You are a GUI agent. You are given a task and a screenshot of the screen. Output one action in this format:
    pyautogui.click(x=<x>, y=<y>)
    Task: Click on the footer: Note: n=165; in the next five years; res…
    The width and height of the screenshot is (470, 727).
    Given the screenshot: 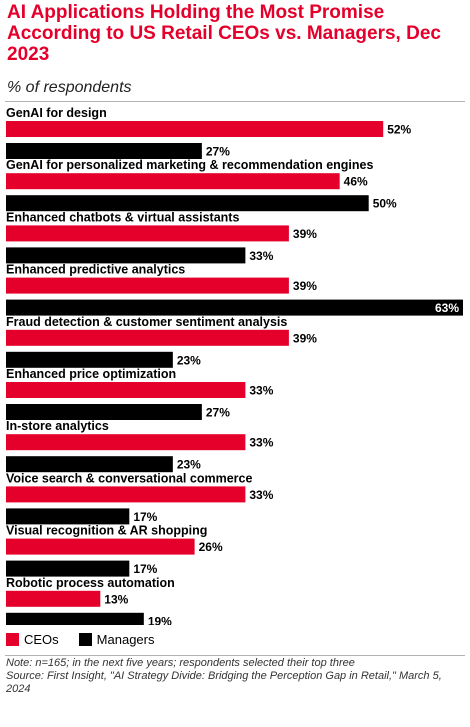 What is the action you would take?
    pyautogui.click(x=235, y=676)
    